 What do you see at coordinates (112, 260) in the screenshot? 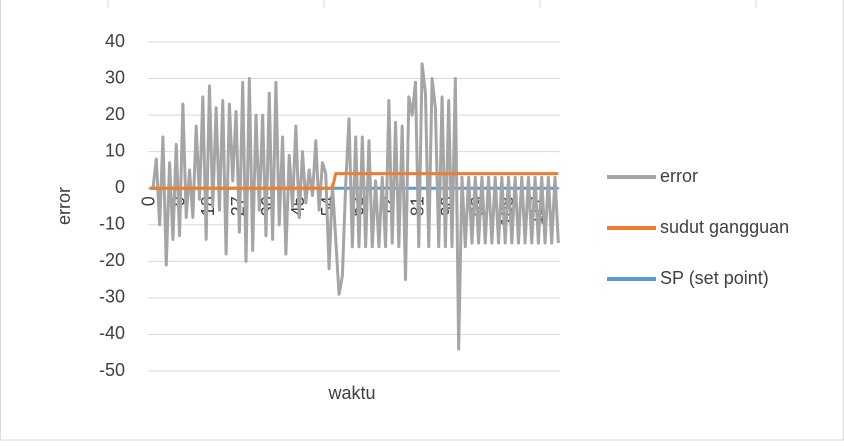
I see `y-tick-label: -20` at bounding box center [112, 260].